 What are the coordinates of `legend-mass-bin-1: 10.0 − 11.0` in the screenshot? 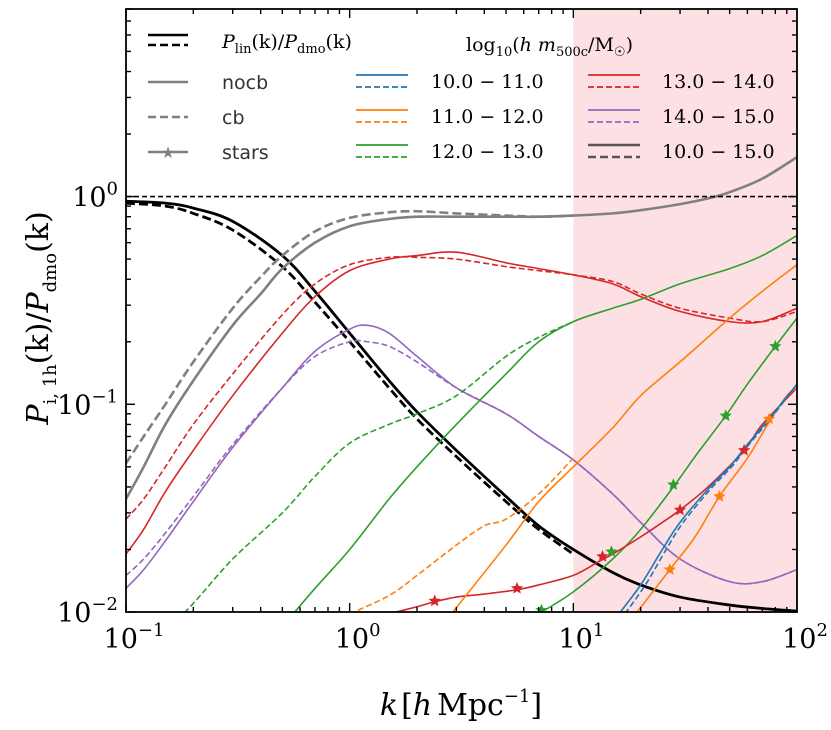 It's located at (450, 82).